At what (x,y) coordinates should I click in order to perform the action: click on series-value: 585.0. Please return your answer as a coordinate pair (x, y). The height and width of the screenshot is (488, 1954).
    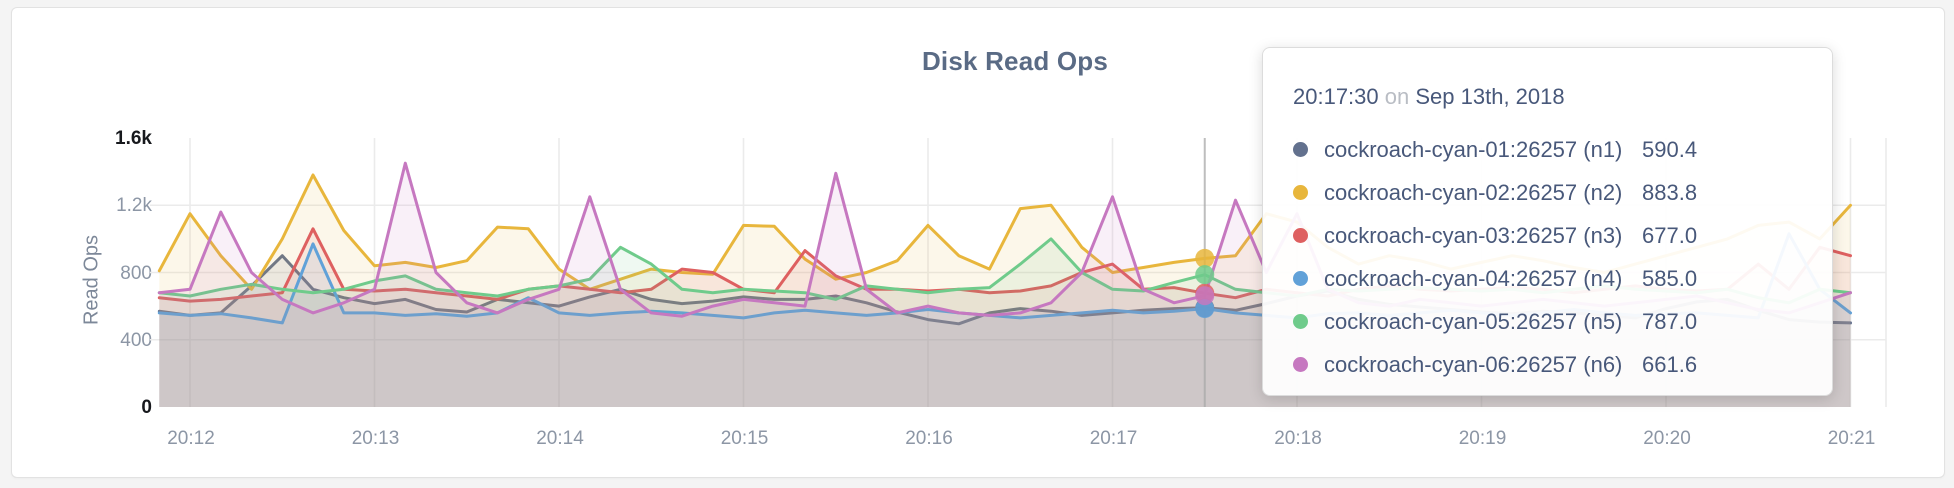
    Looking at the image, I should click on (1670, 278).